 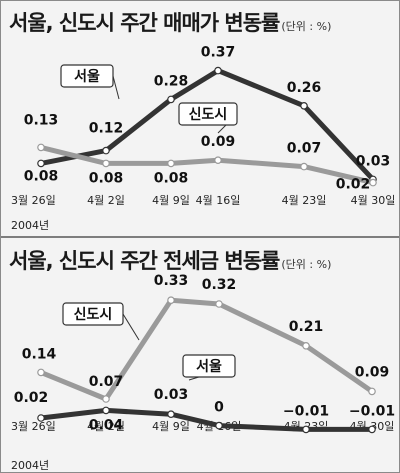 I want to click on data-label: 0, so click(x=219, y=408).